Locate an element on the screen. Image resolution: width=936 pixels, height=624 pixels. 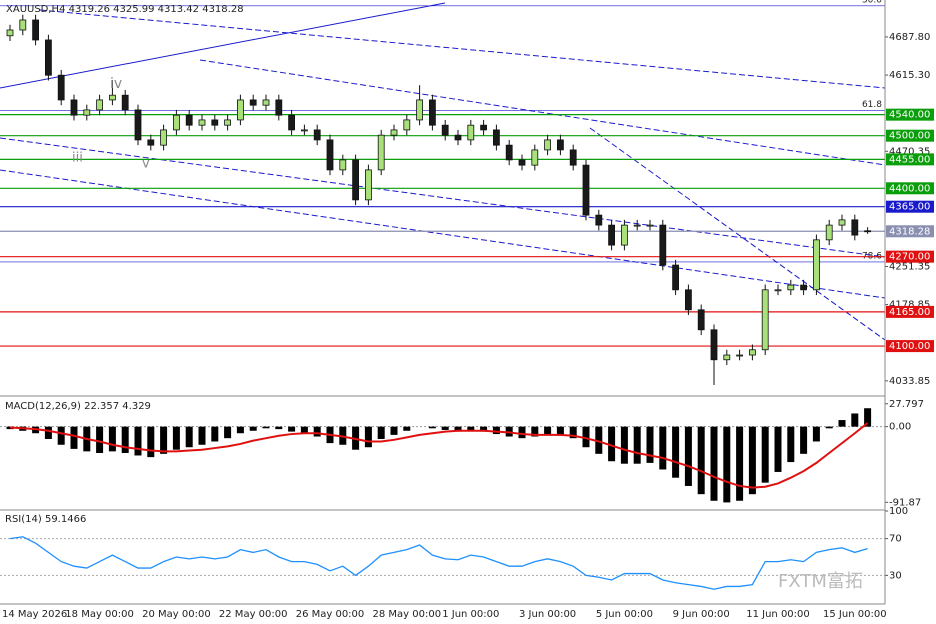
y-tick-label: 0.00 is located at coordinates (900, 427).